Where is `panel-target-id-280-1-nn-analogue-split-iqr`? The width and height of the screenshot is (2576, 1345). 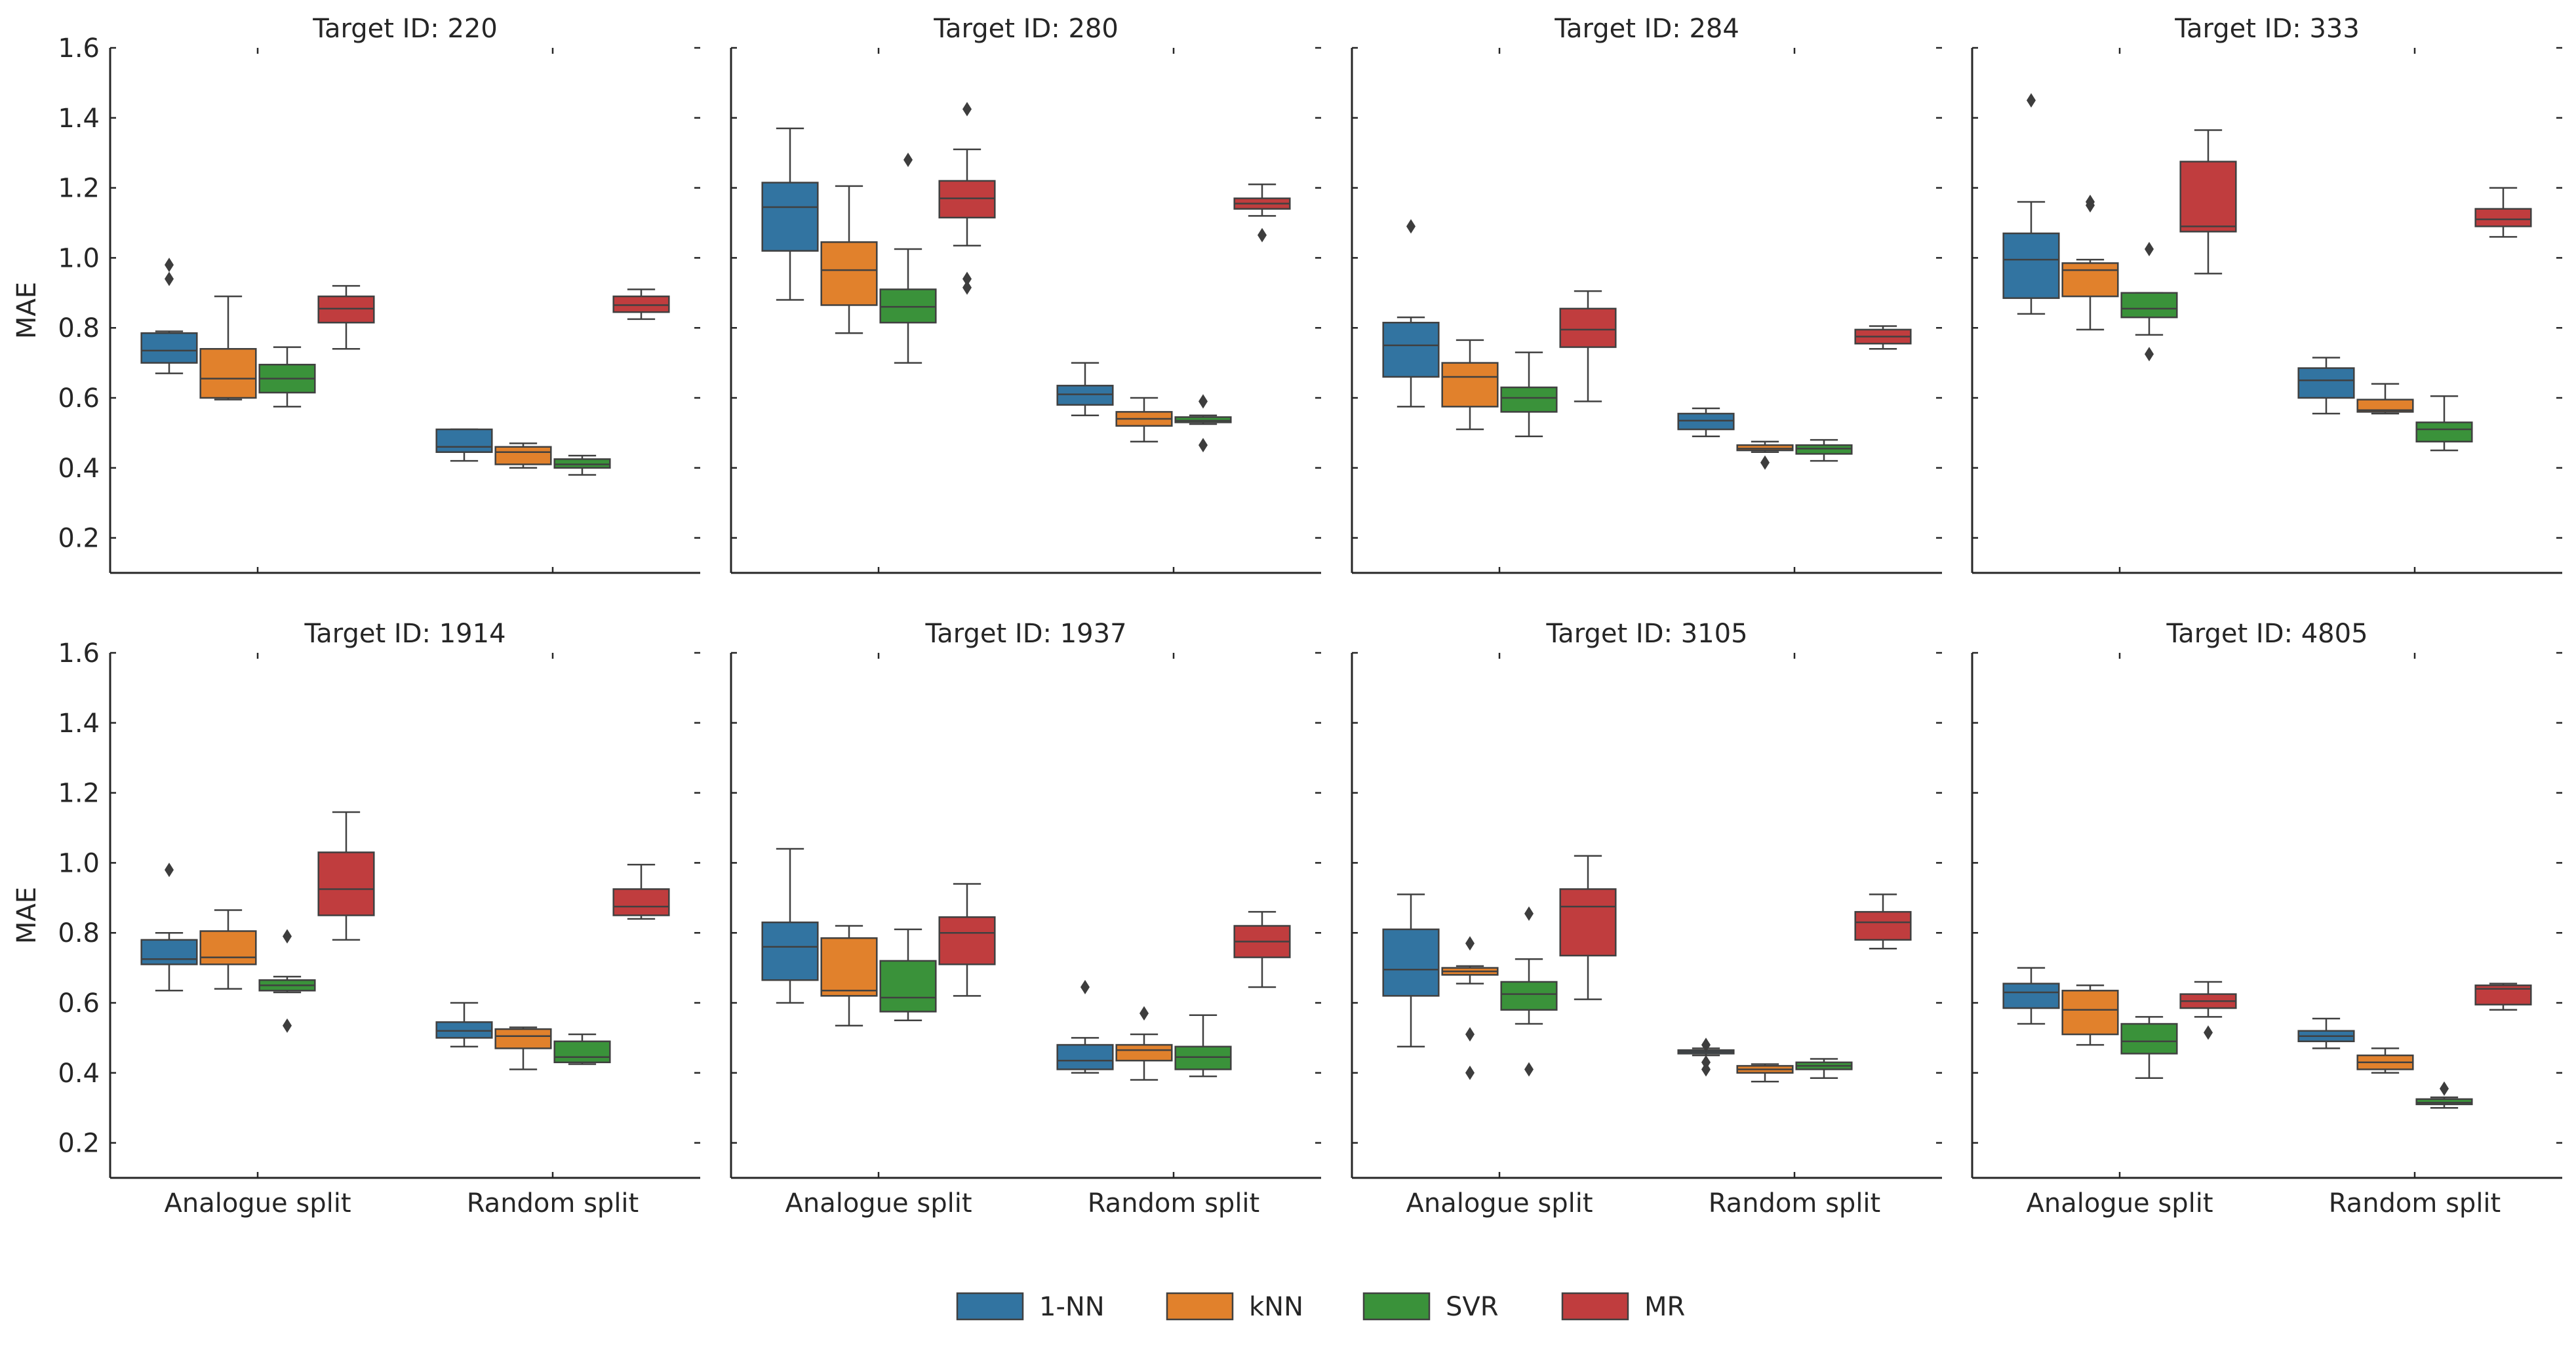 panel-target-id-280-1-nn-analogue-split-iqr is located at coordinates (790, 217).